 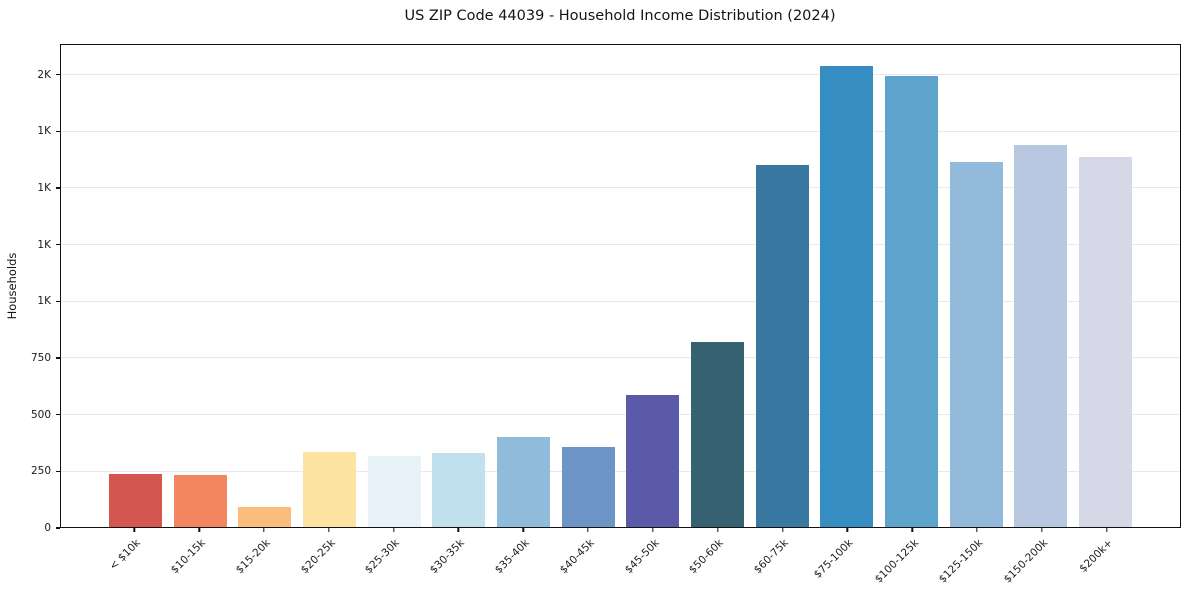 I want to click on y-tick-label: 750, so click(x=40, y=357).